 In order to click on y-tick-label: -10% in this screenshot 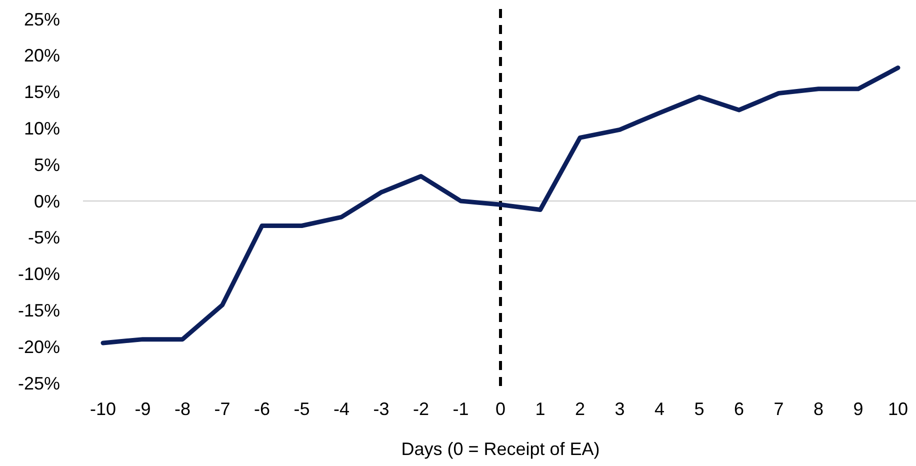, I will do `click(39, 274)`.